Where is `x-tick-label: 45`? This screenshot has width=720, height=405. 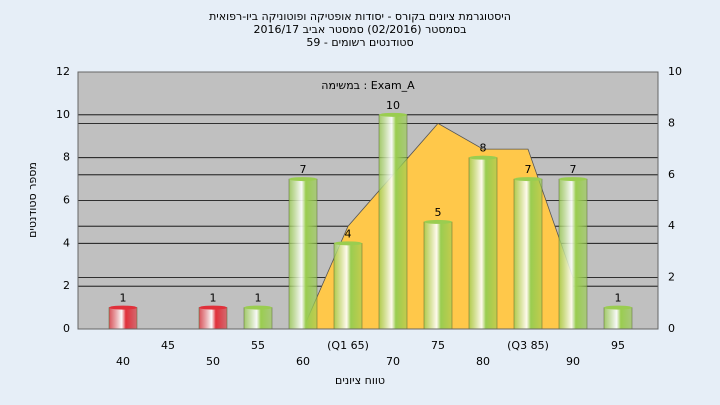 x-tick-label: 45 is located at coordinates (168, 345).